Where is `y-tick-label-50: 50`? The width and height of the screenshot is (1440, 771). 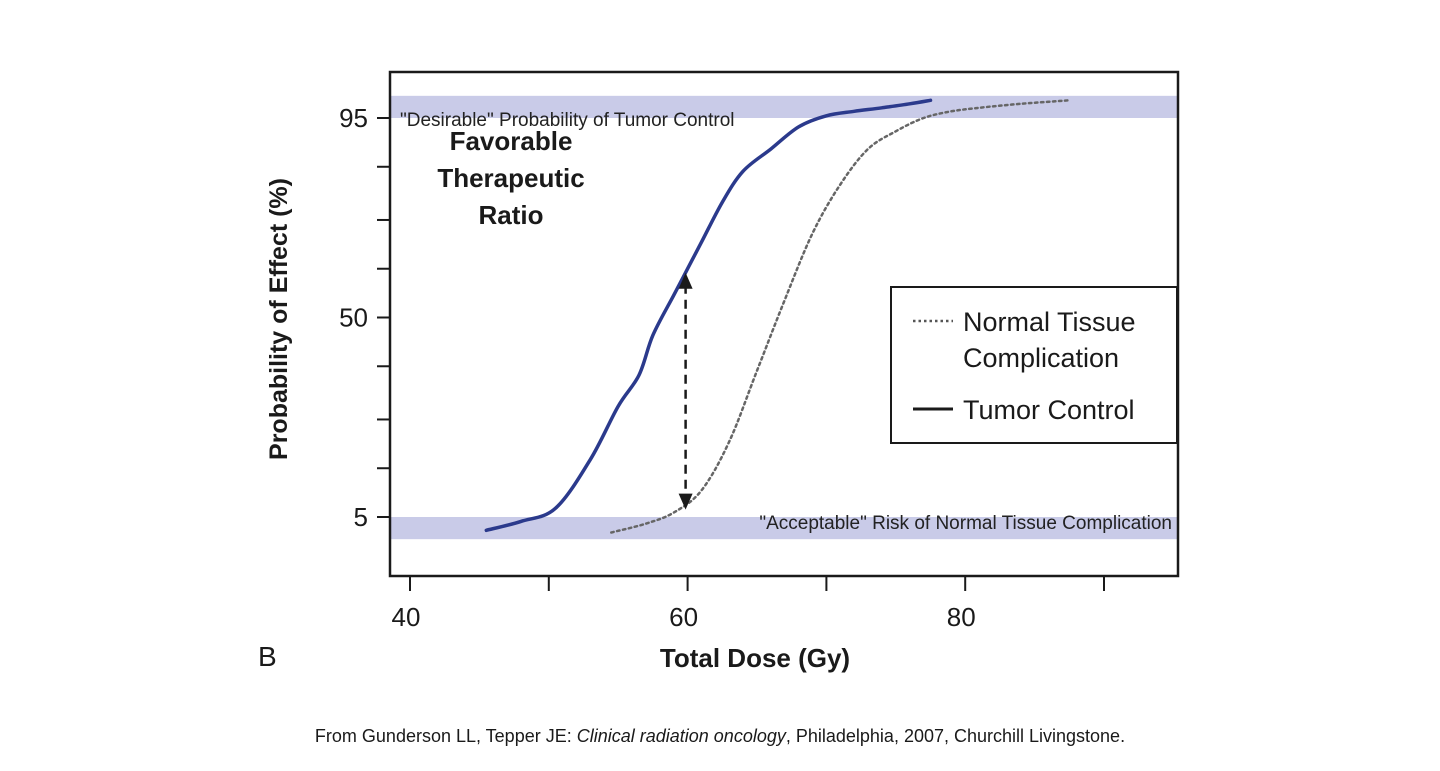 y-tick-label-50: 50 is located at coordinates (353, 318).